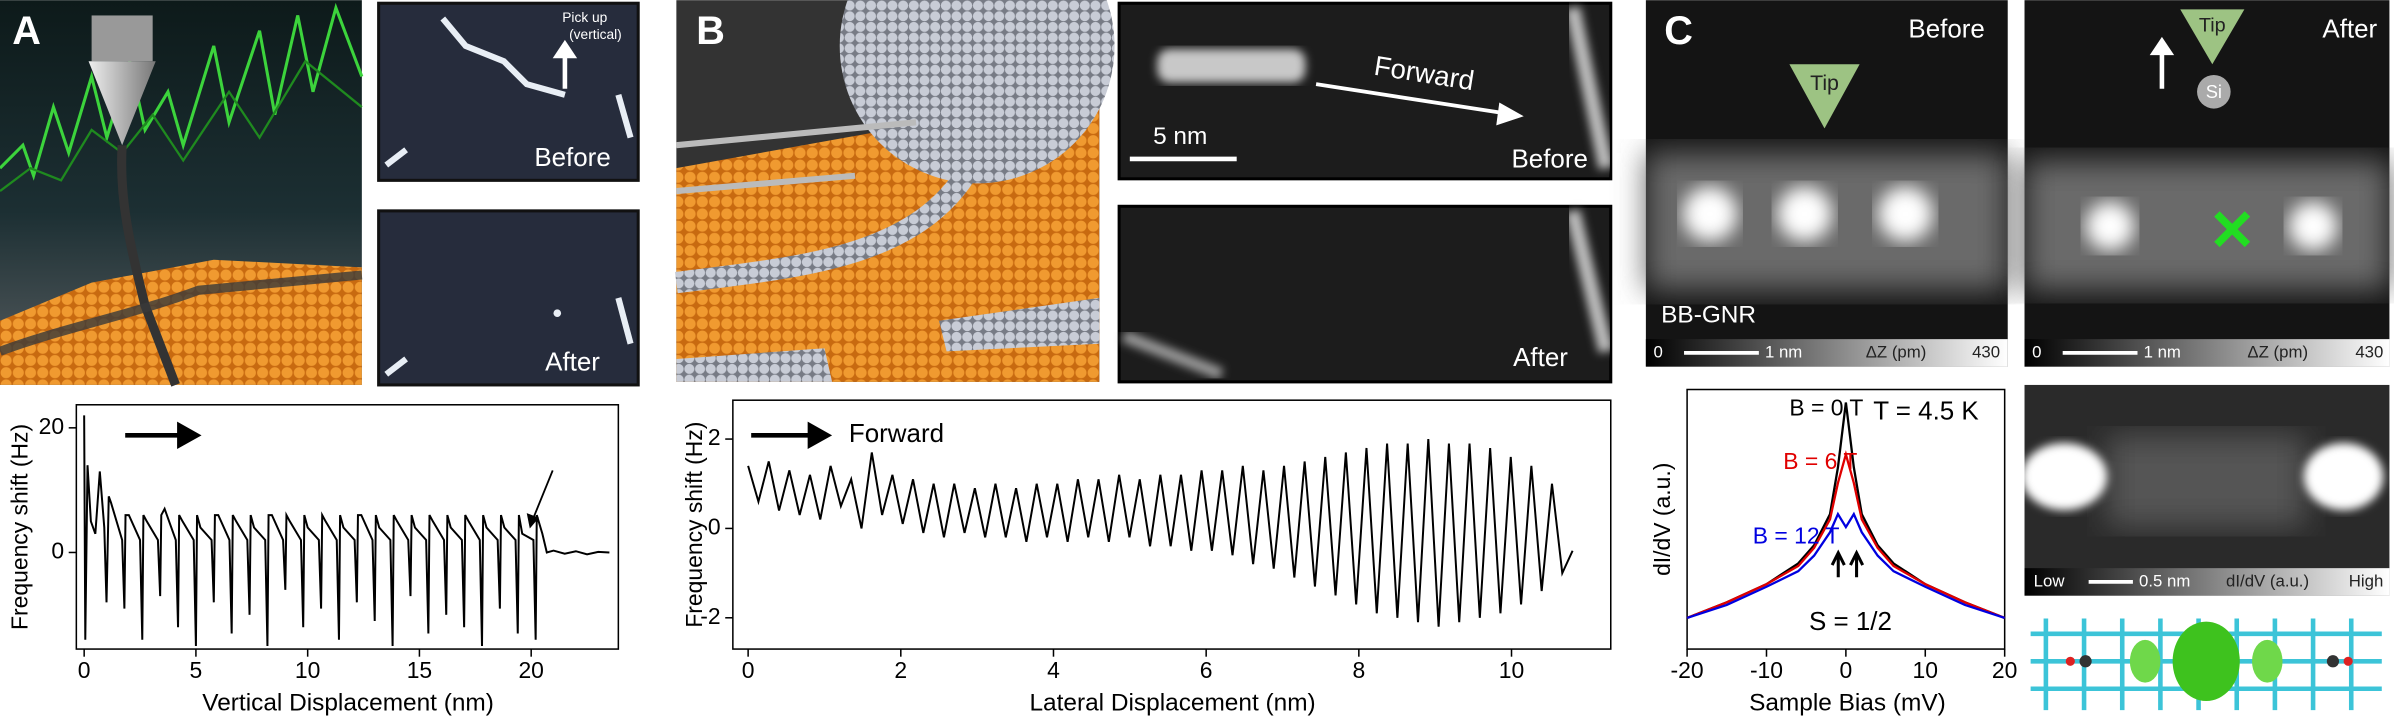 Image resolution: width=2394 pixels, height=721 pixels. What do you see at coordinates (1180, 136) in the screenshot?
I see `scale-label: 5 nm` at bounding box center [1180, 136].